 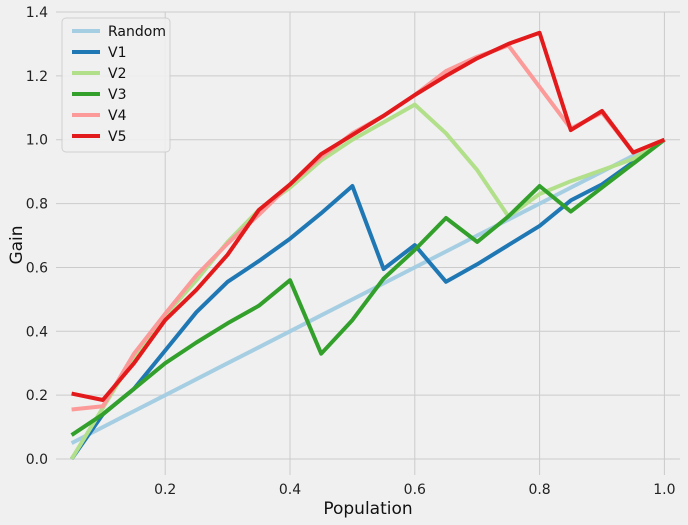 I want to click on legend: Random V1 V2 V3 V4 V5, so click(x=116, y=85).